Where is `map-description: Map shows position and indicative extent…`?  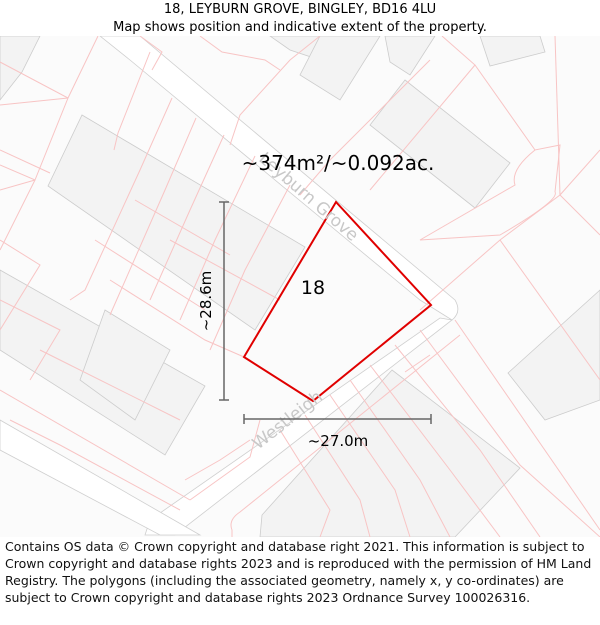
map-description: Map shows position and indicative extent… is located at coordinates (300, 27).